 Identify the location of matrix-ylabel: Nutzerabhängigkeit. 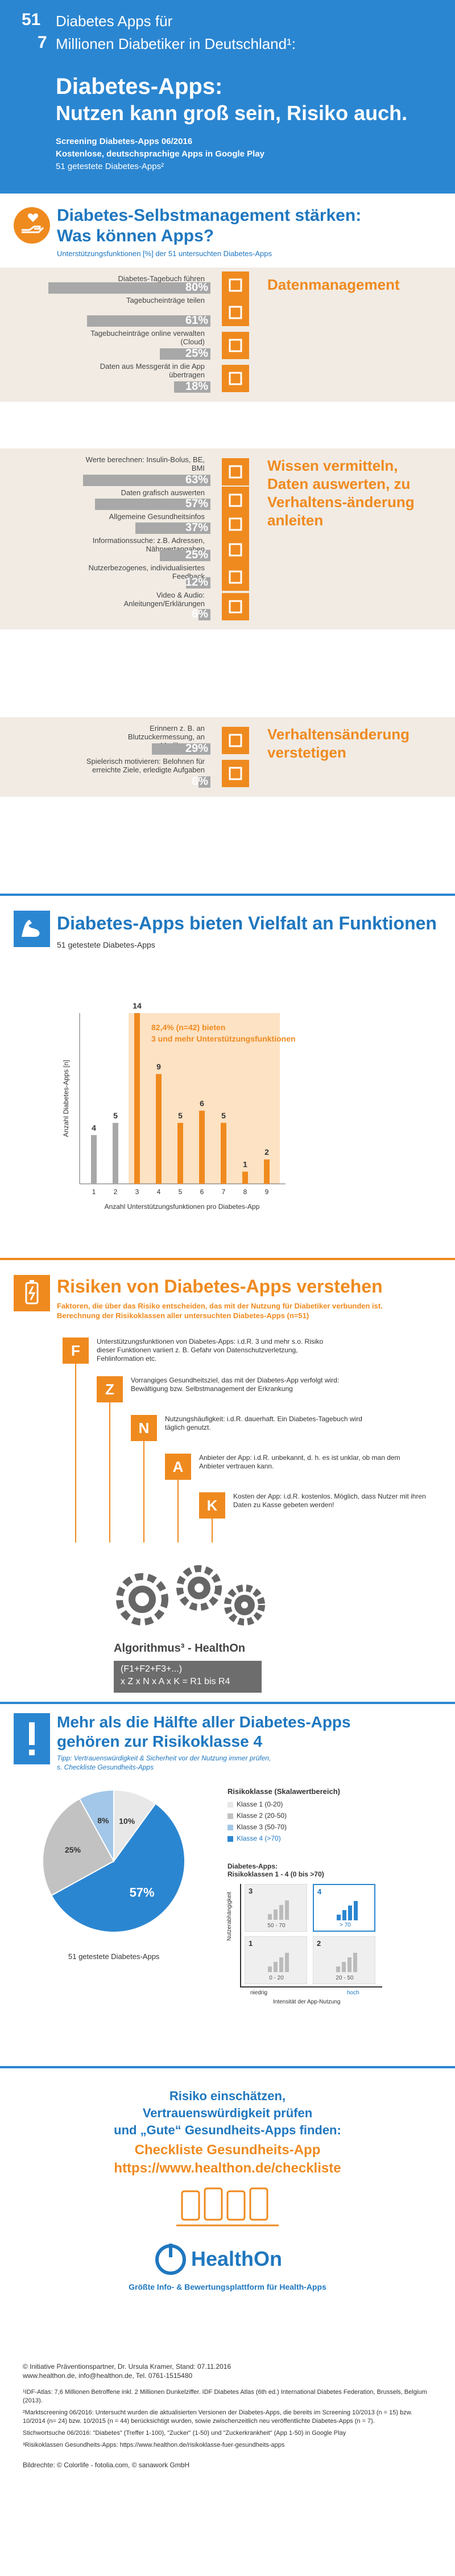
(229, 1916).